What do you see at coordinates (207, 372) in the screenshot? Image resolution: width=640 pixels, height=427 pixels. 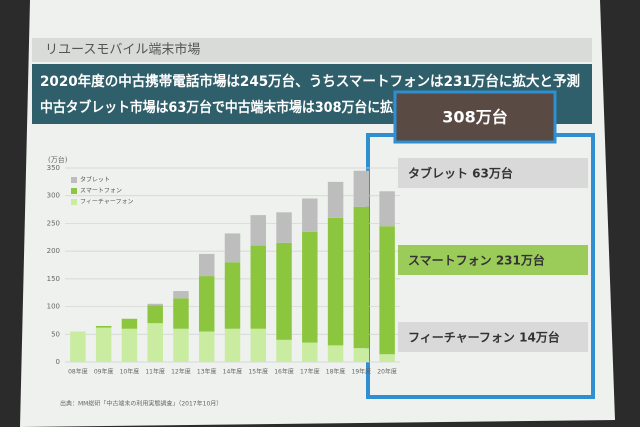 I see `x-tick-label: 13年度` at bounding box center [207, 372].